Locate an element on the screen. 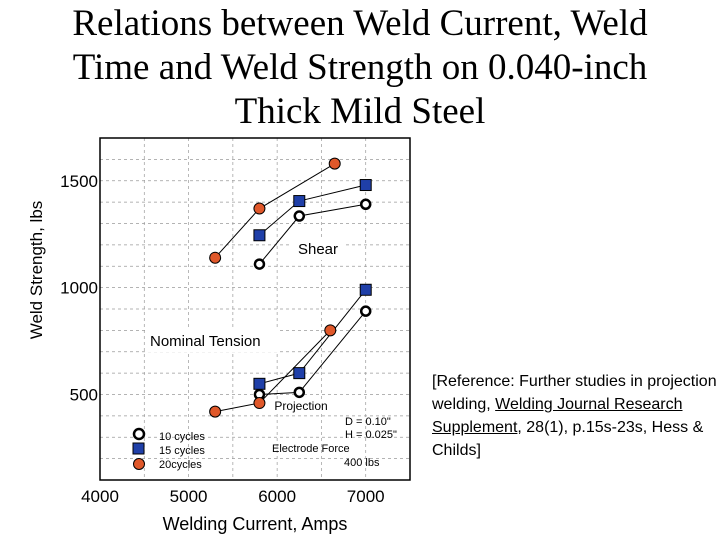  series-line-10-cycles is located at coordinates (313, 352).